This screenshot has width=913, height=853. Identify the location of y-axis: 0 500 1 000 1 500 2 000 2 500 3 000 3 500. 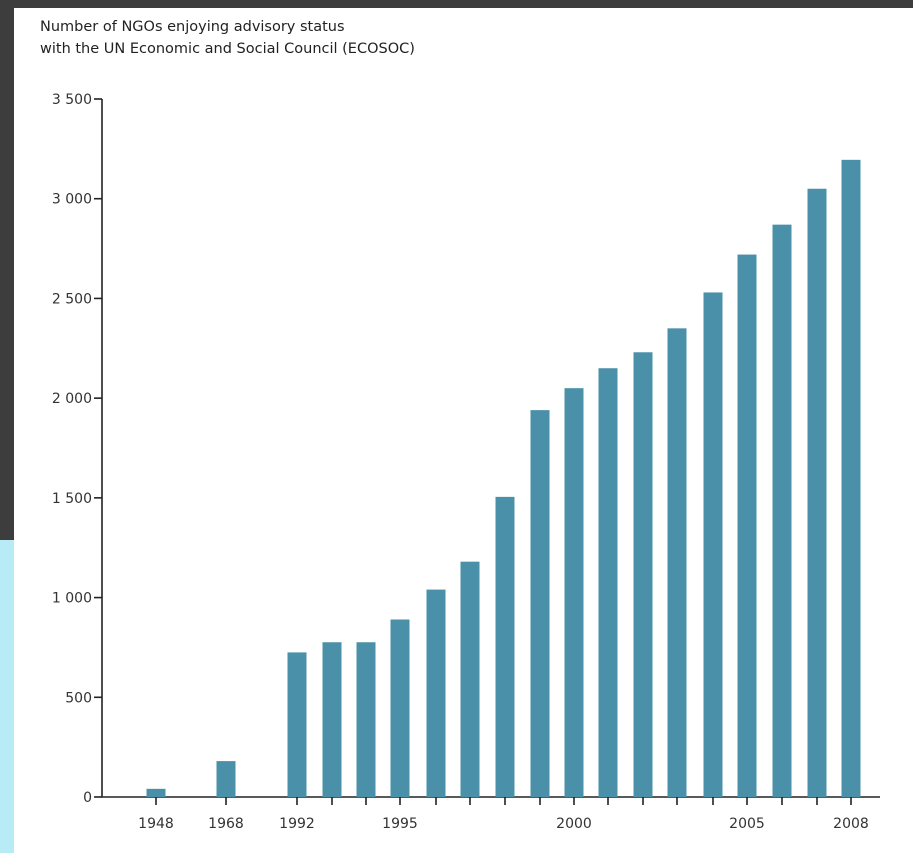
(77, 449).